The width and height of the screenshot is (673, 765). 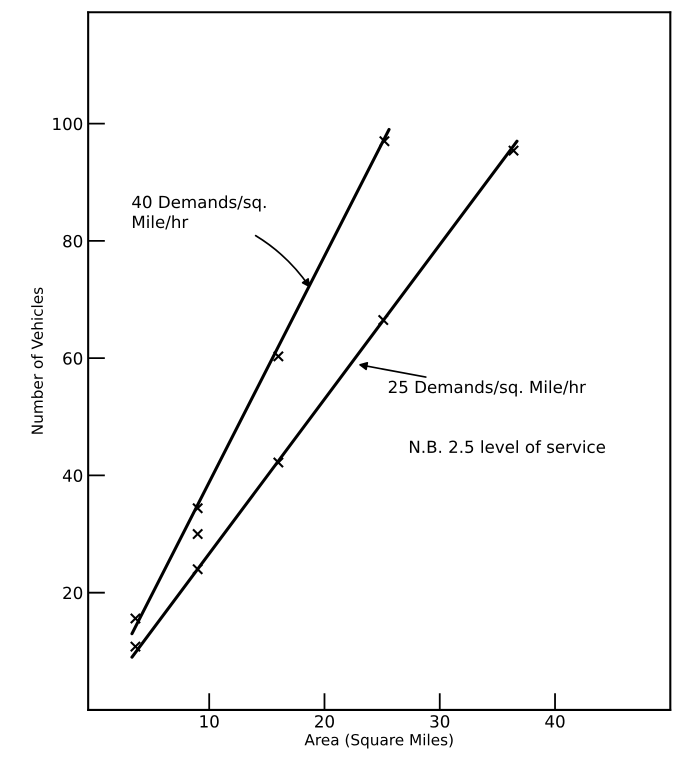 What do you see at coordinates (324, 721) in the screenshot?
I see `x-tick-label: 20` at bounding box center [324, 721].